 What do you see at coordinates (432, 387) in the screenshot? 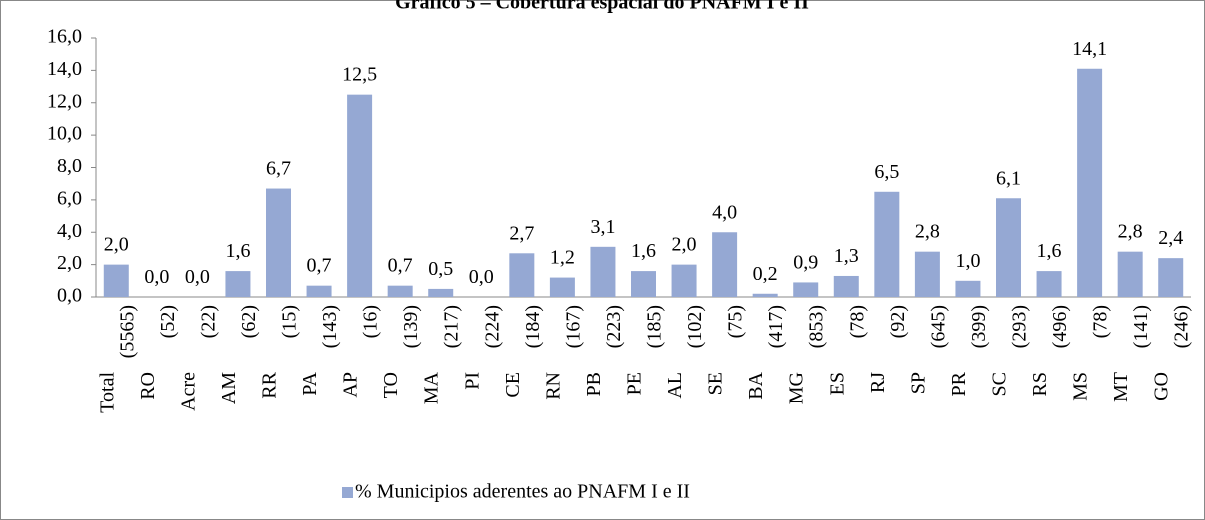
I see `category-name: MA` at bounding box center [432, 387].